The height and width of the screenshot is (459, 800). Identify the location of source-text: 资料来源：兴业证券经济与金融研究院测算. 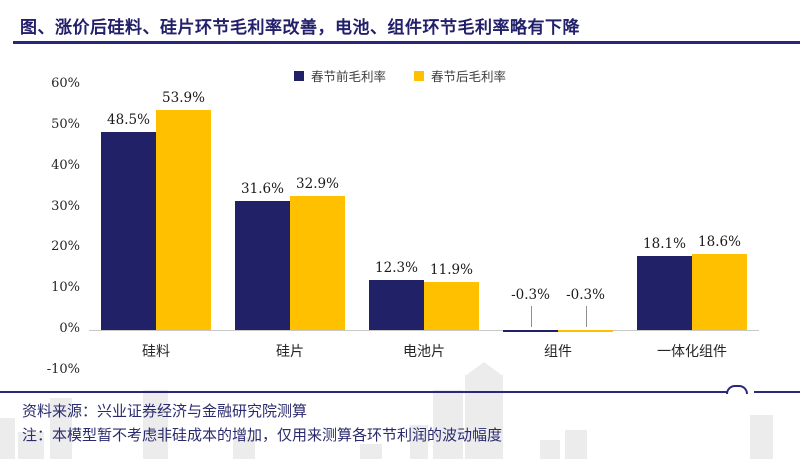
(165, 411).